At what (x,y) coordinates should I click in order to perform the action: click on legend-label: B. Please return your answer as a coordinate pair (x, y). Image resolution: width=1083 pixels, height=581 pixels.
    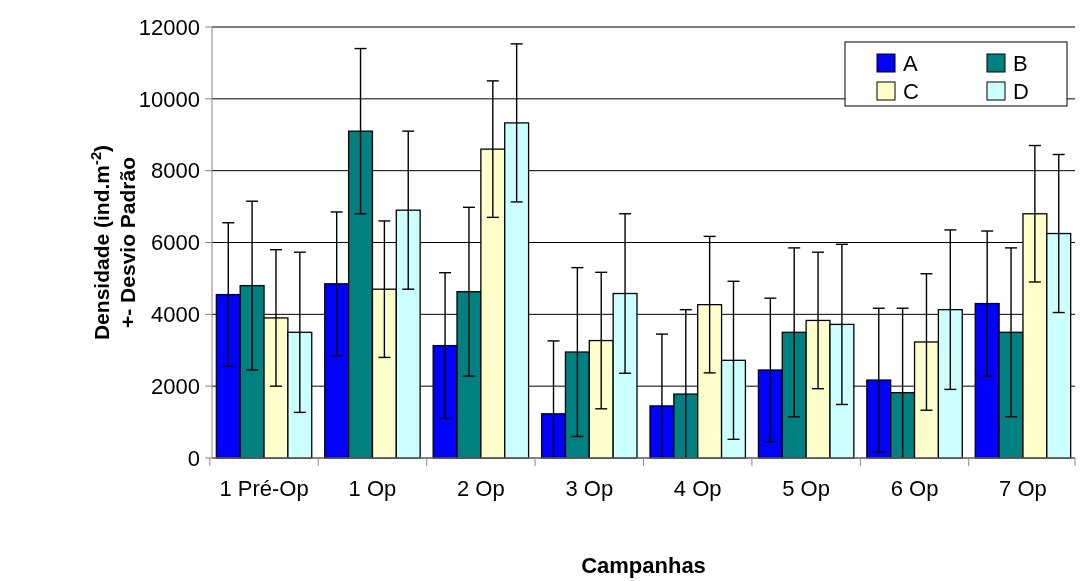
    Looking at the image, I should click on (1020, 63).